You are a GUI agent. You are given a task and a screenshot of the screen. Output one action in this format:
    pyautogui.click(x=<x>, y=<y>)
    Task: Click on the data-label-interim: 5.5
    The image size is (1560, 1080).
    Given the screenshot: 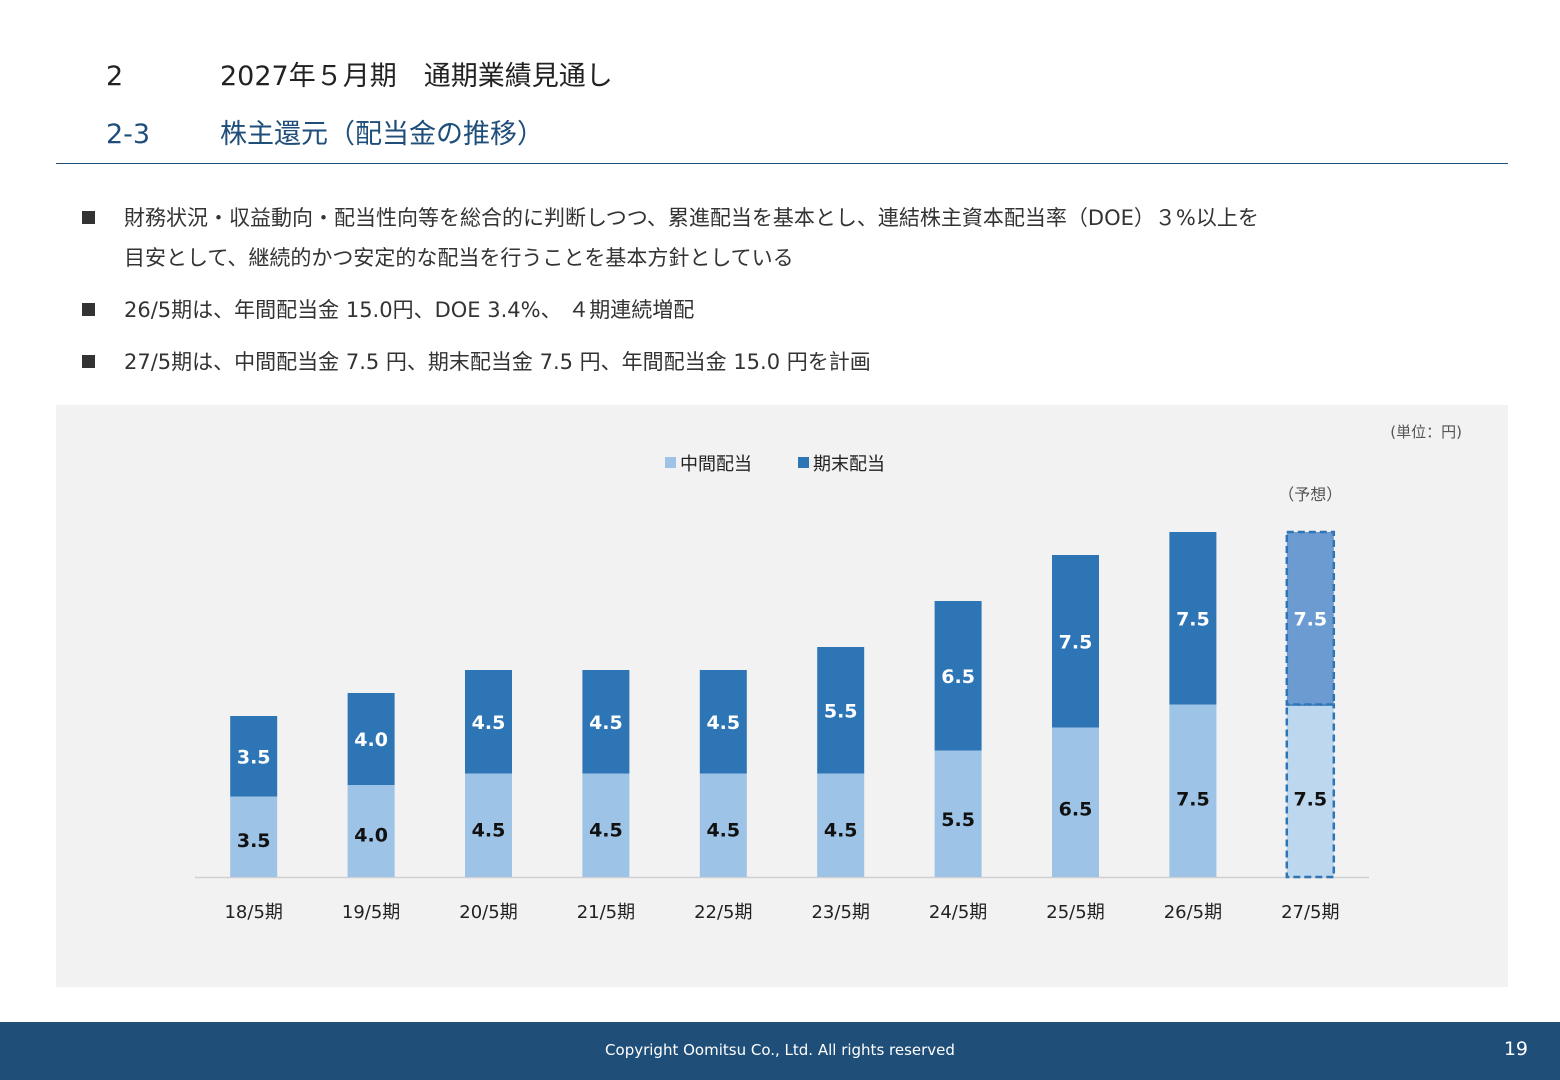 What is the action you would take?
    pyautogui.click(x=958, y=820)
    